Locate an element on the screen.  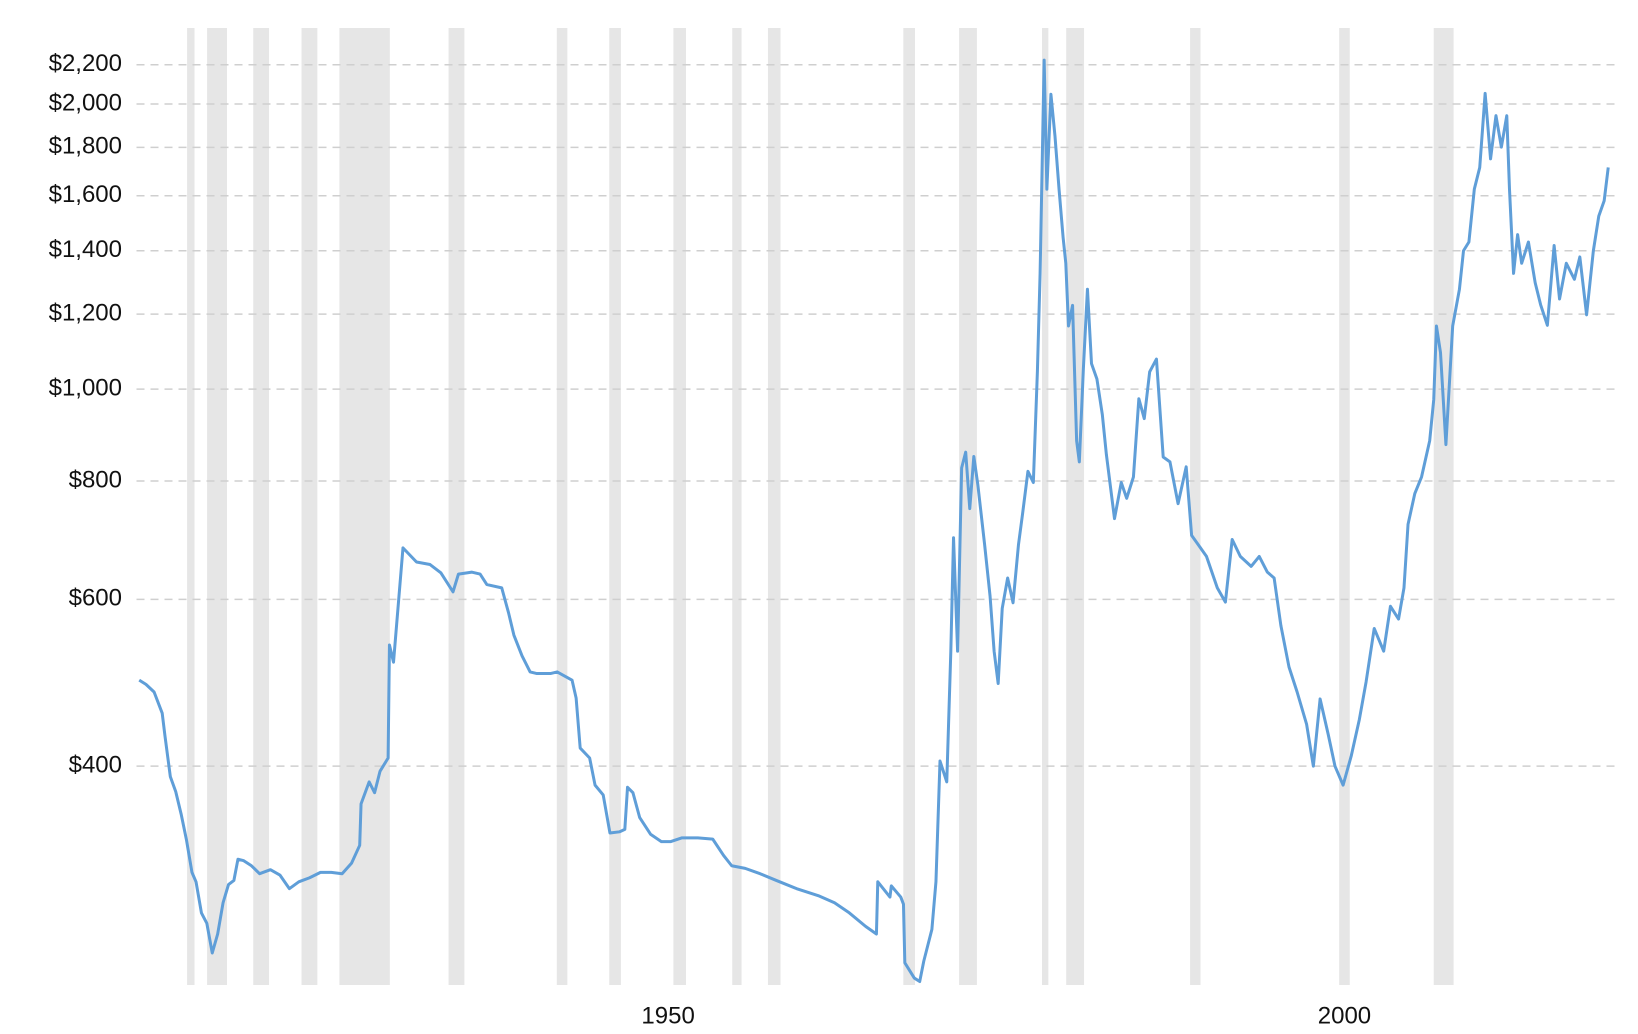
y-tick-label: $1,200 is located at coordinates (85, 313).